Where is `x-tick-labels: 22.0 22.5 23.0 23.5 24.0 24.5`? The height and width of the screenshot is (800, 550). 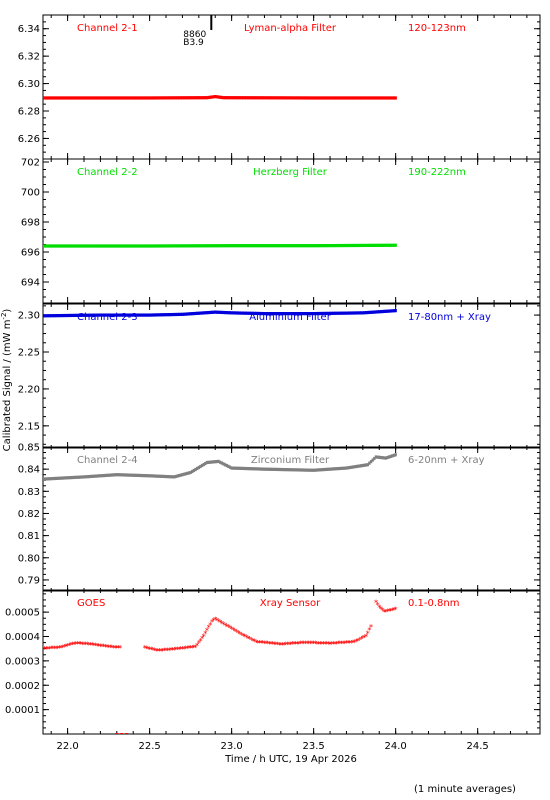 x-tick-labels: 22.0 22.5 23.0 23.5 24.0 24.5 is located at coordinates (272, 746).